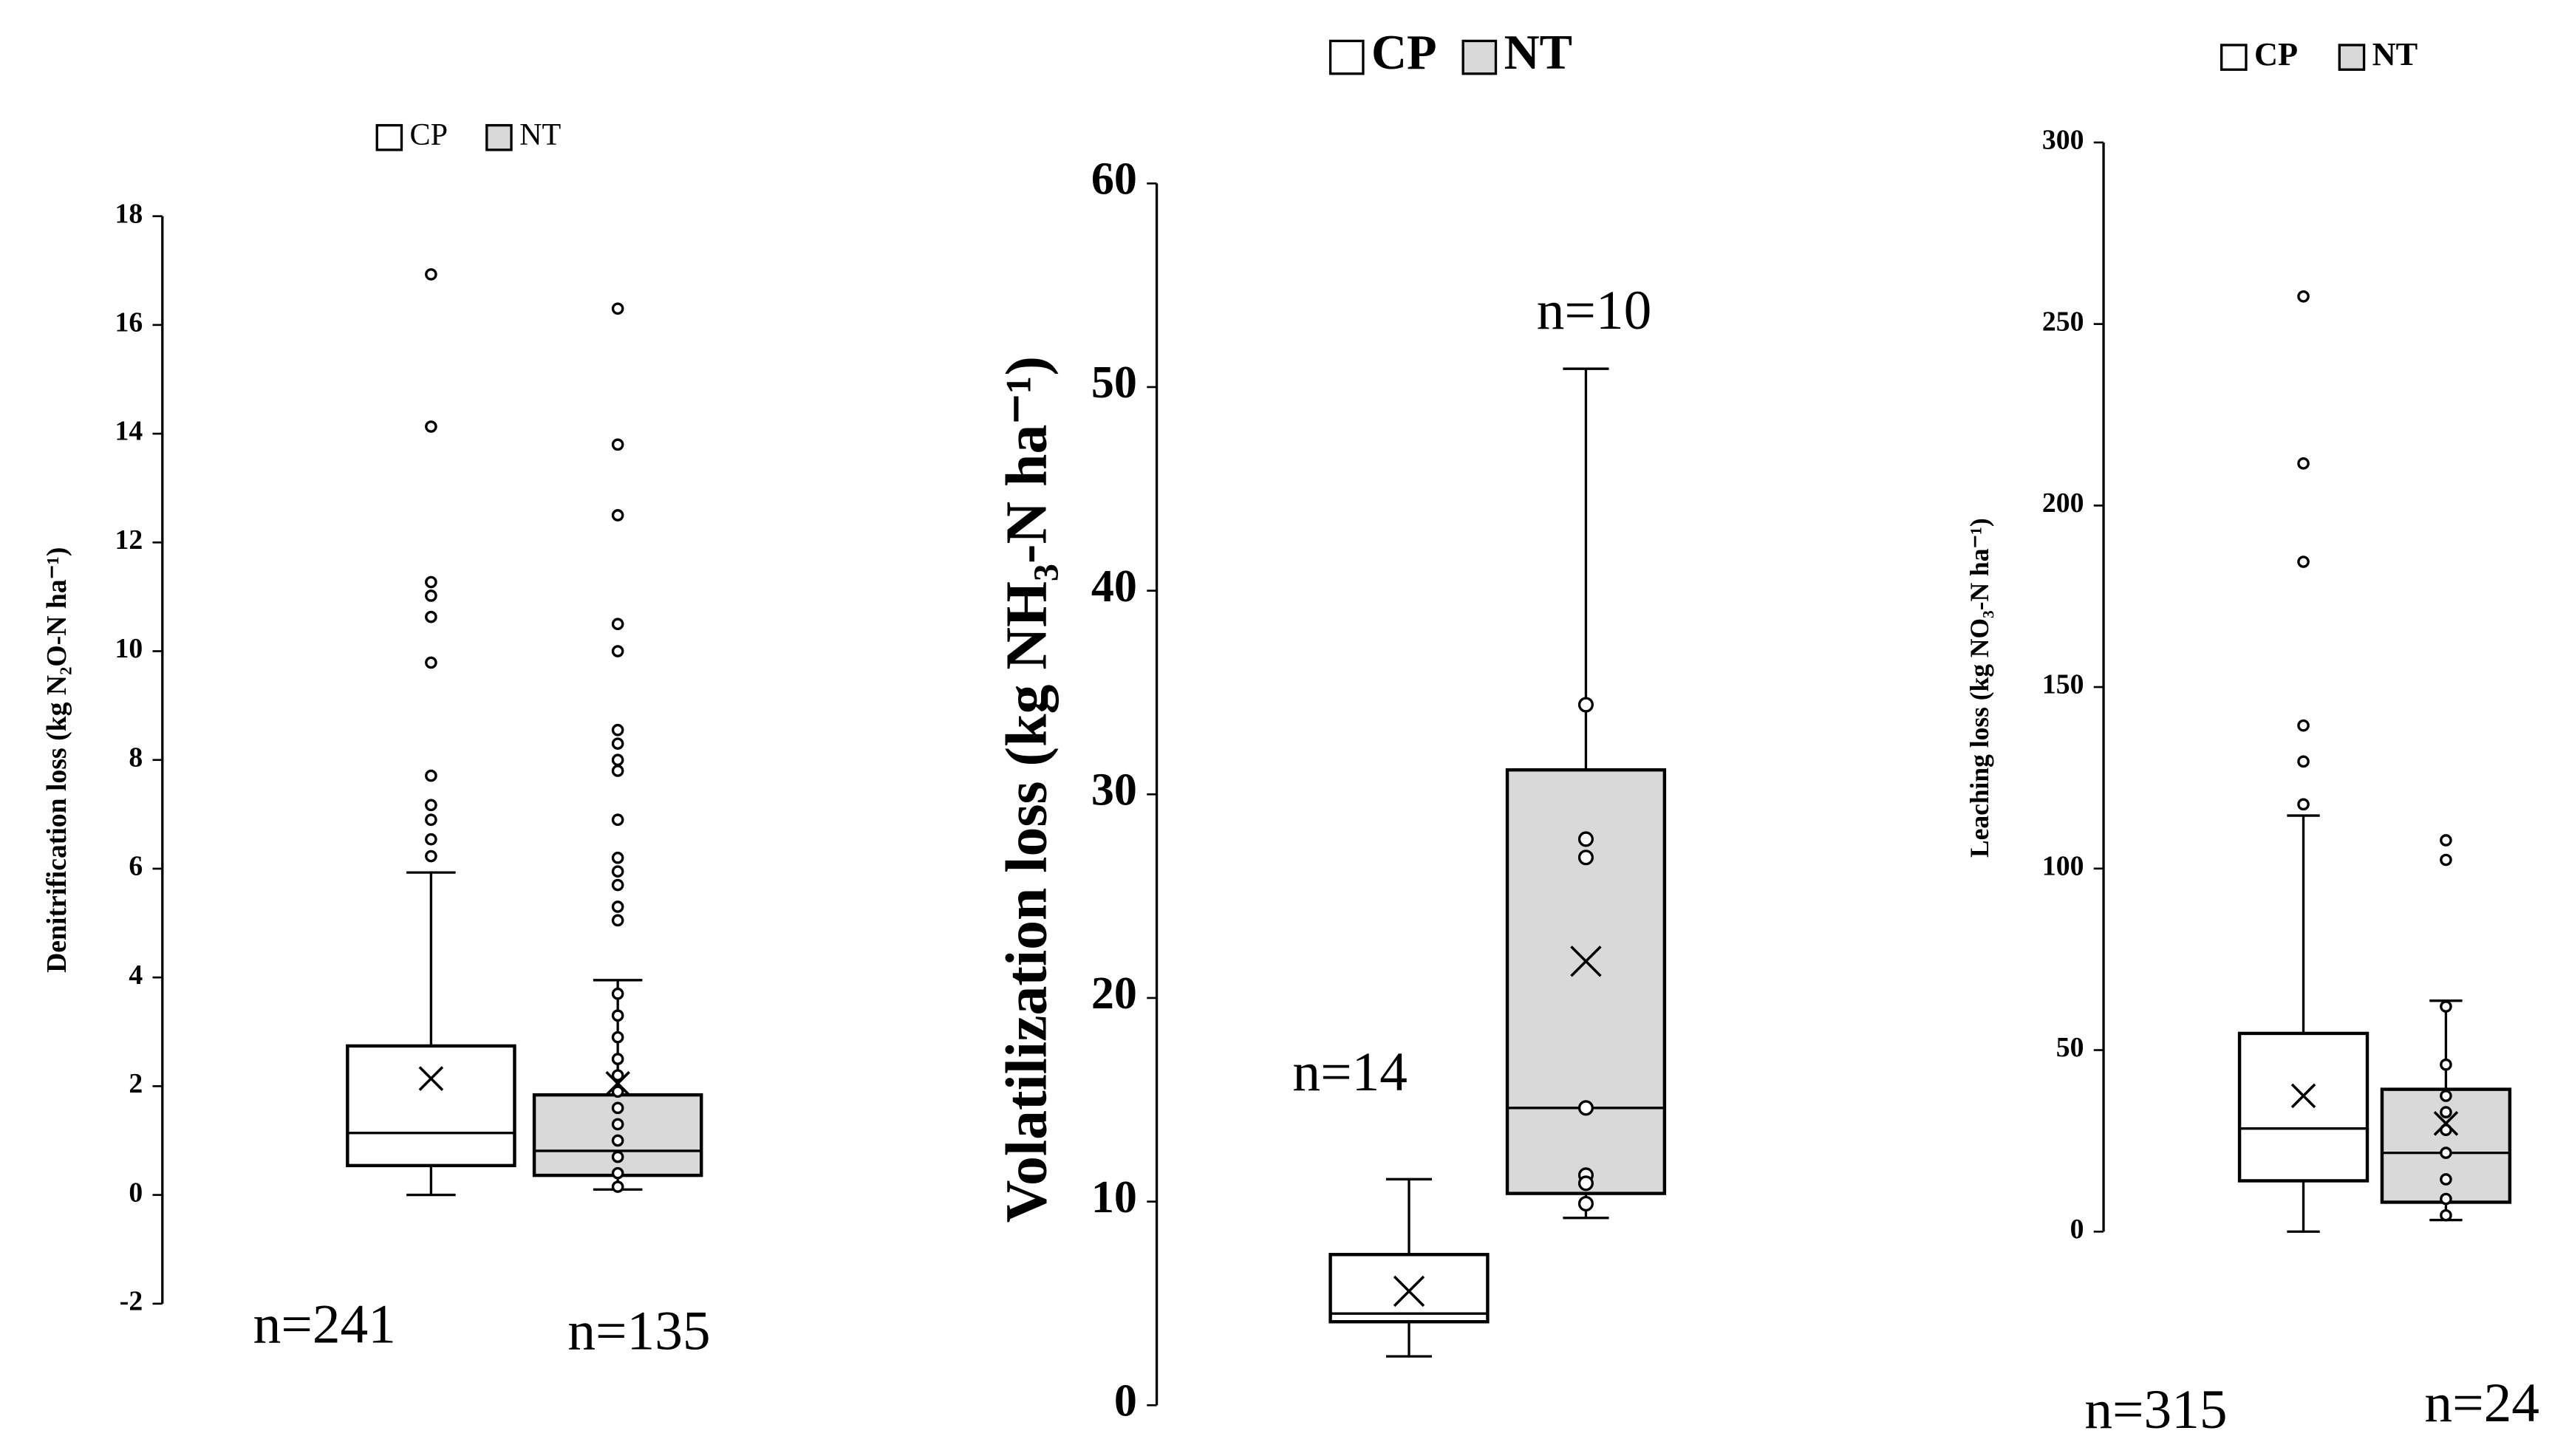  I want to click on y-tick-label: 10, so click(1114, 1197).